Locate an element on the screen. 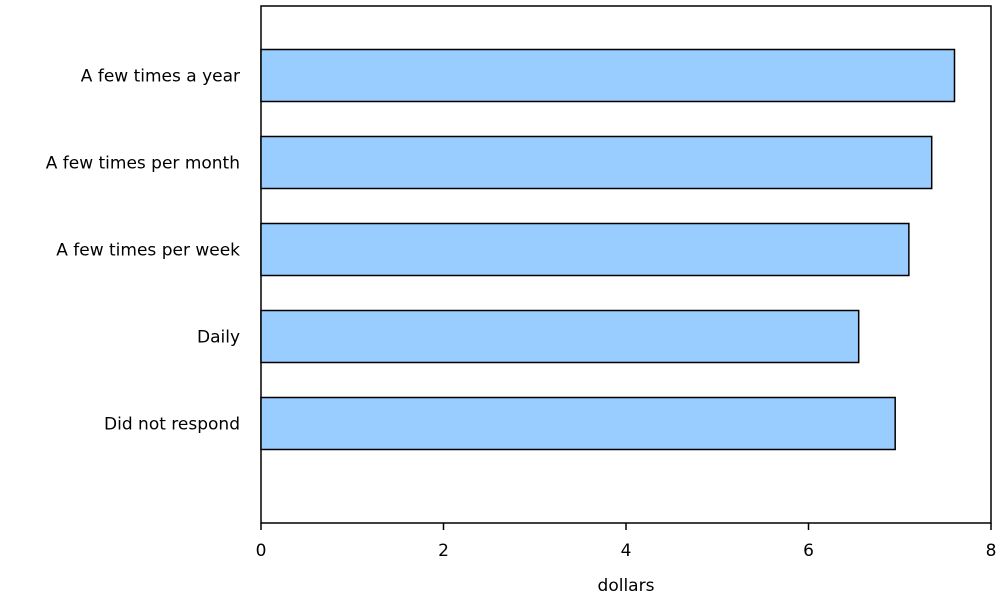 The height and width of the screenshot is (601, 999). bar-a-few-times-per-week is located at coordinates (585, 249).